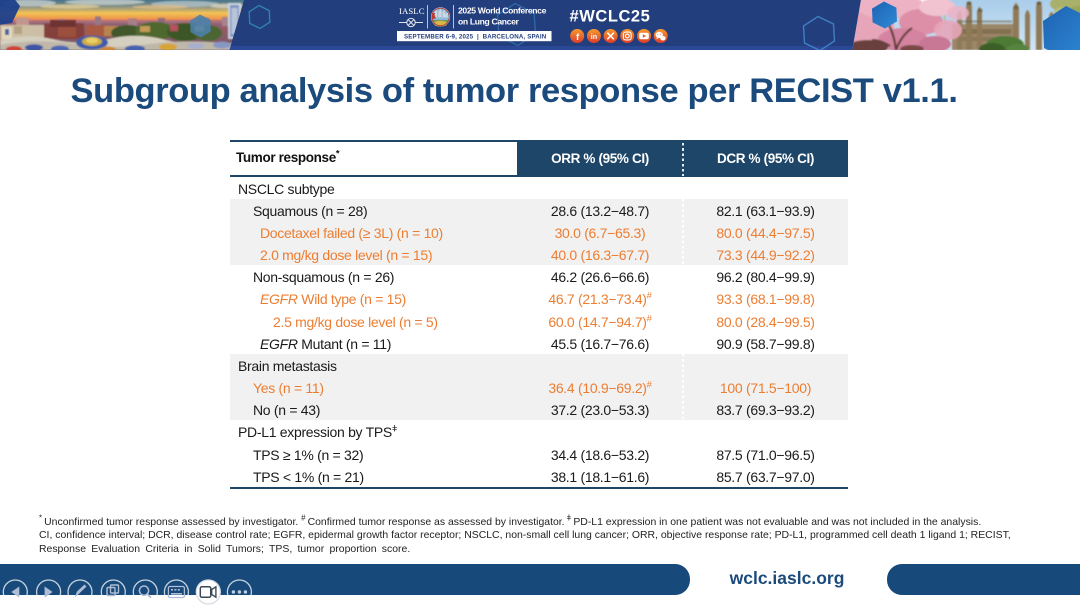 Image resolution: width=1080 pixels, height=608 pixels. Describe the element at coordinates (578, 37) in the screenshot. I see `svg-text: f` at that location.